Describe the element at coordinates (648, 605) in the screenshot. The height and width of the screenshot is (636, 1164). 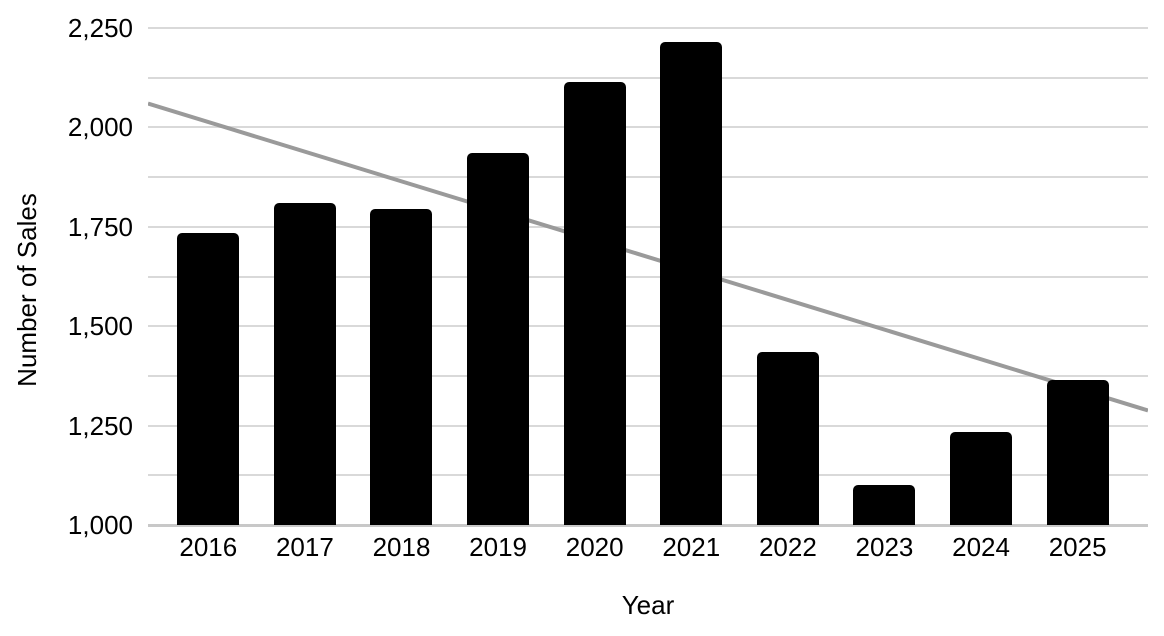
I see `x-axis-title: Year` at that location.